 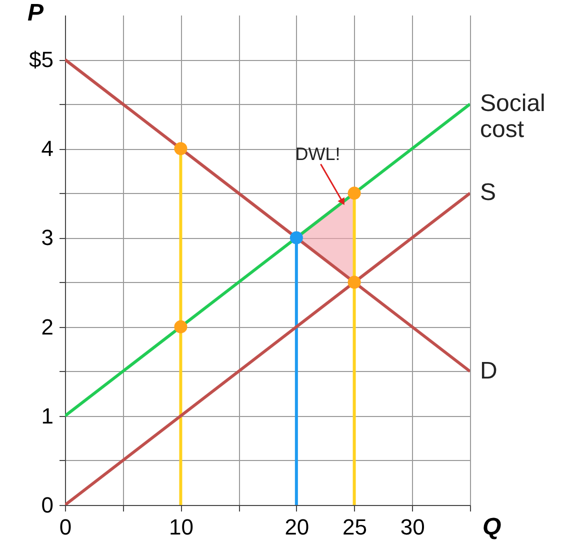 I want to click on series-label: S, so click(x=488, y=192).